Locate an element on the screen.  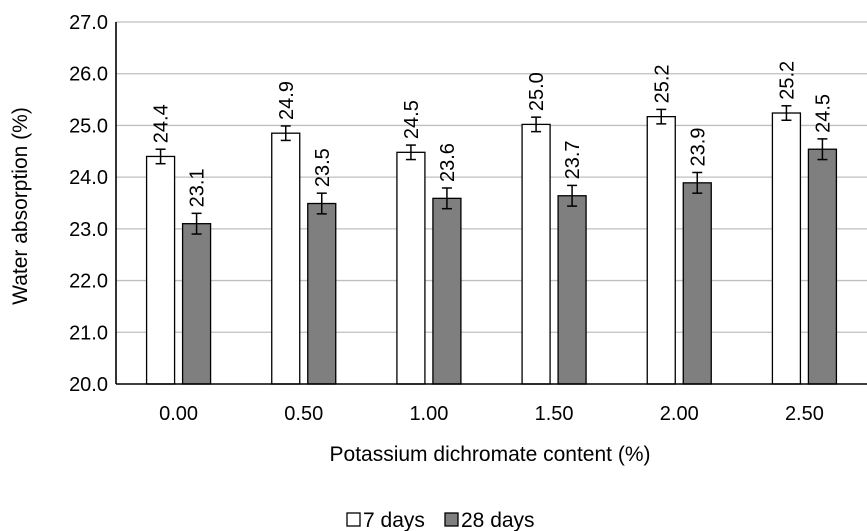
x-tick-label: 2.00 is located at coordinates (679, 414).